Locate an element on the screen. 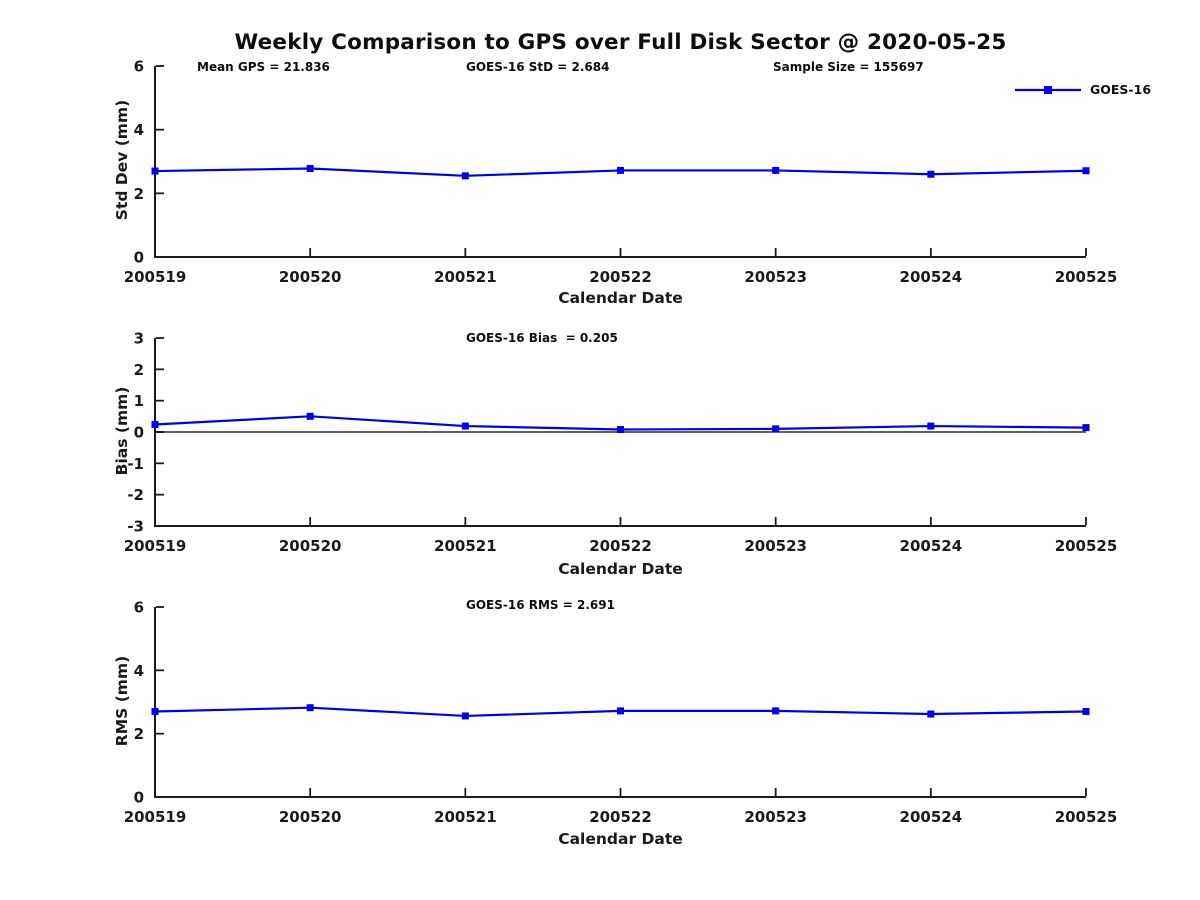 The height and width of the screenshot is (900, 1200). xlabel-calendar-date-2: Calendar Date is located at coordinates (620, 569).